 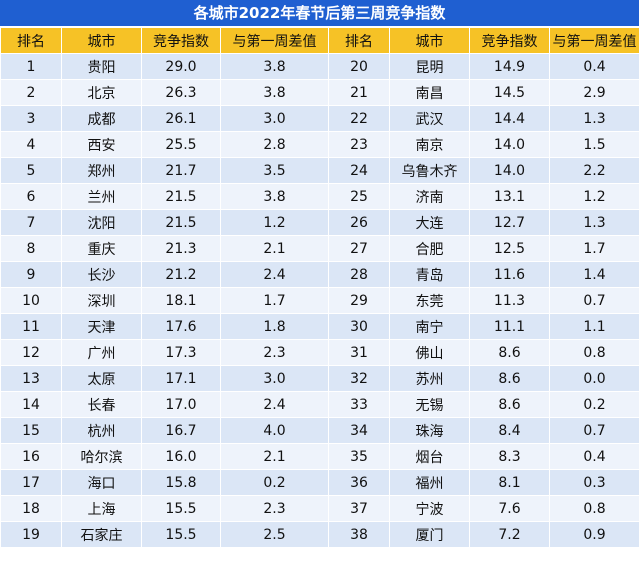 What do you see at coordinates (359, 326) in the screenshot?
I see `cell-rank-right: 30` at bounding box center [359, 326].